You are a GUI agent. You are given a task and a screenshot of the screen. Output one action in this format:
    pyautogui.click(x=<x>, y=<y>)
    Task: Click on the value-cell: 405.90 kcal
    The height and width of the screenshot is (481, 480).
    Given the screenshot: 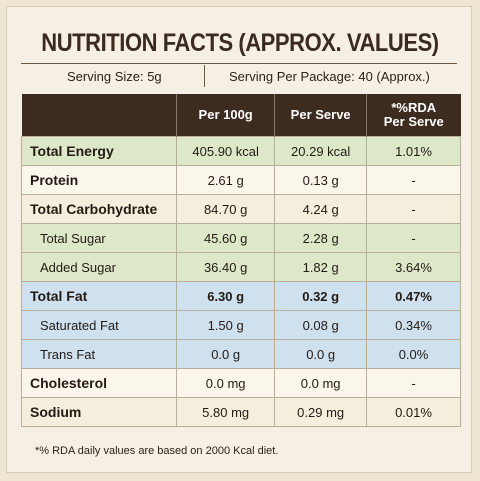 What is the action you would take?
    pyautogui.click(x=225, y=151)
    